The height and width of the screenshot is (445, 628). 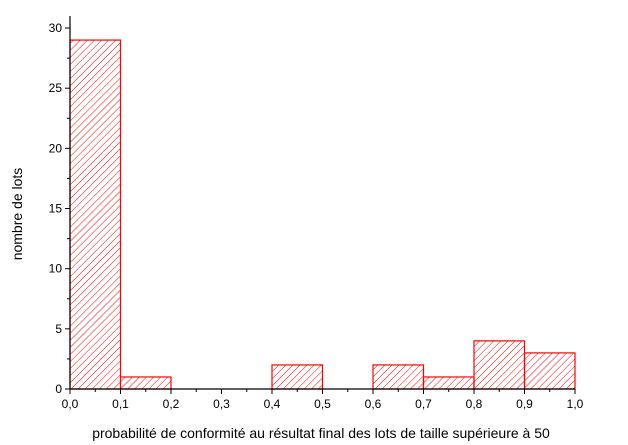 What do you see at coordinates (17, 214) in the screenshot?
I see `y-axis-title: nombre de lots` at bounding box center [17, 214].